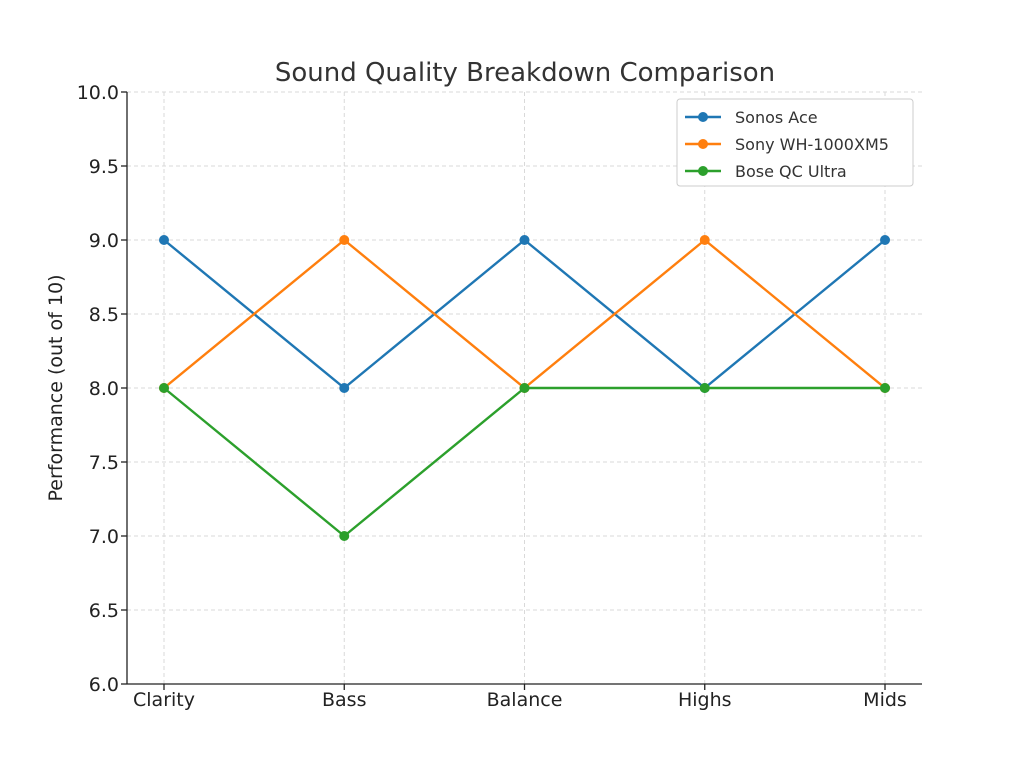 The image size is (1024, 768). I want to click on y-tick-label: 9.5, so click(104, 167).